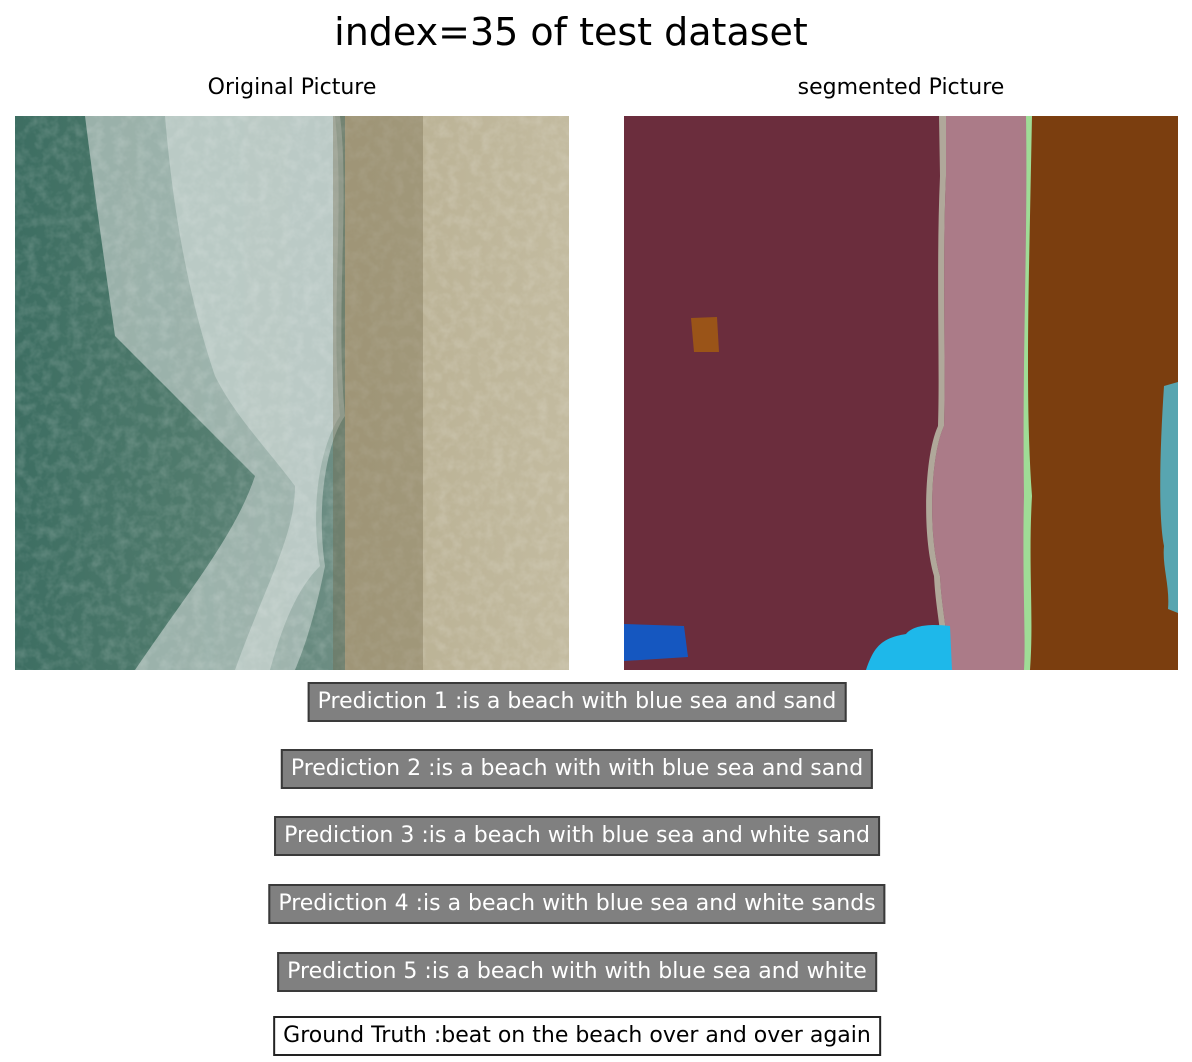 The image size is (1192, 1062). I want to click on figure-title: index=35 of test dataset, so click(571, 32).